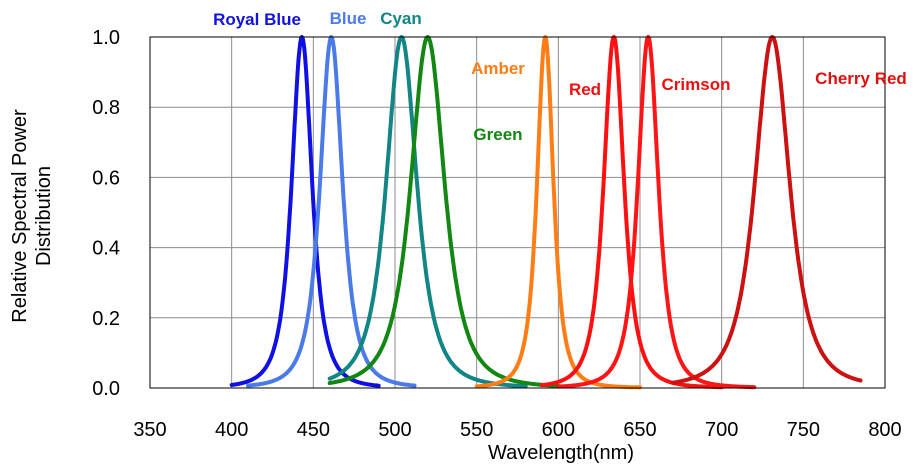 The image size is (922, 469). What do you see at coordinates (498, 68) in the screenshot?
I see `series-label-amber: Amber` at bounding box center [498, 68].